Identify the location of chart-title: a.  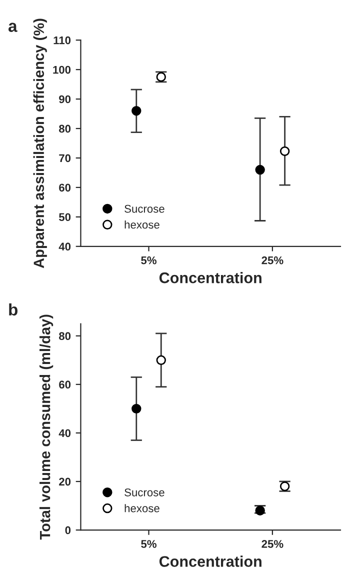
(13, 27).